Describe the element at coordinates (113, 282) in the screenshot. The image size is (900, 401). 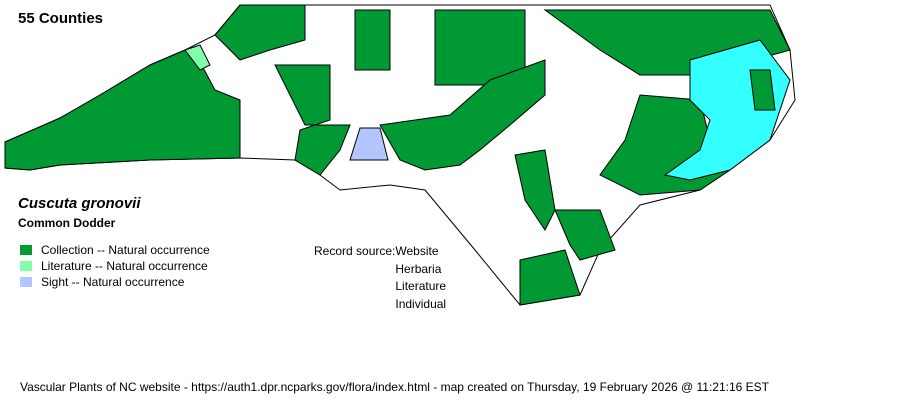
I see `legend-label: Sight -- Natural occurrence` at that location.